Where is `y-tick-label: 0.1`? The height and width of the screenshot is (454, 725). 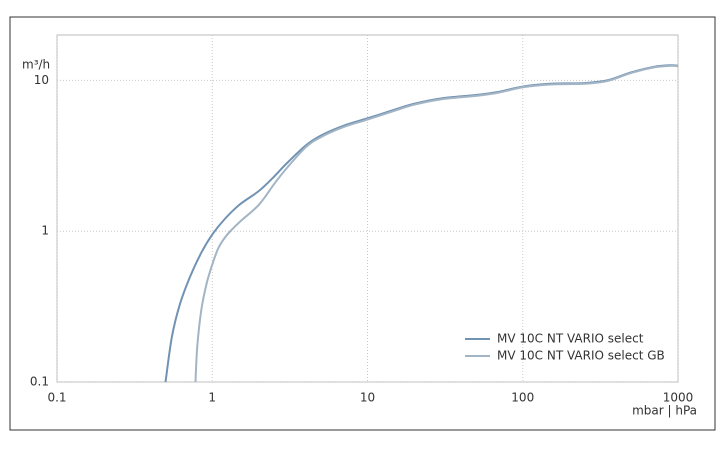 y-tick-label: 0.1 is located at coordinates (39, 382).